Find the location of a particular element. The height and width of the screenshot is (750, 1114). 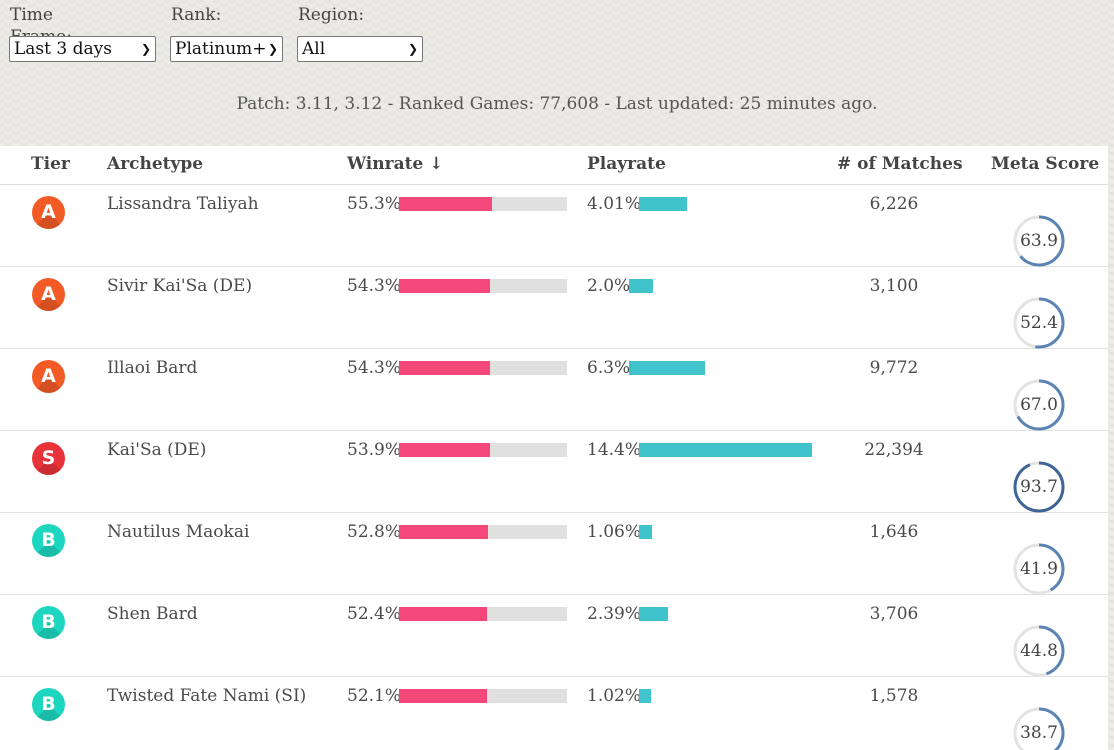

archetype-name: Sivir Kai'Sa (DE) is located at coordinates (180, 286).